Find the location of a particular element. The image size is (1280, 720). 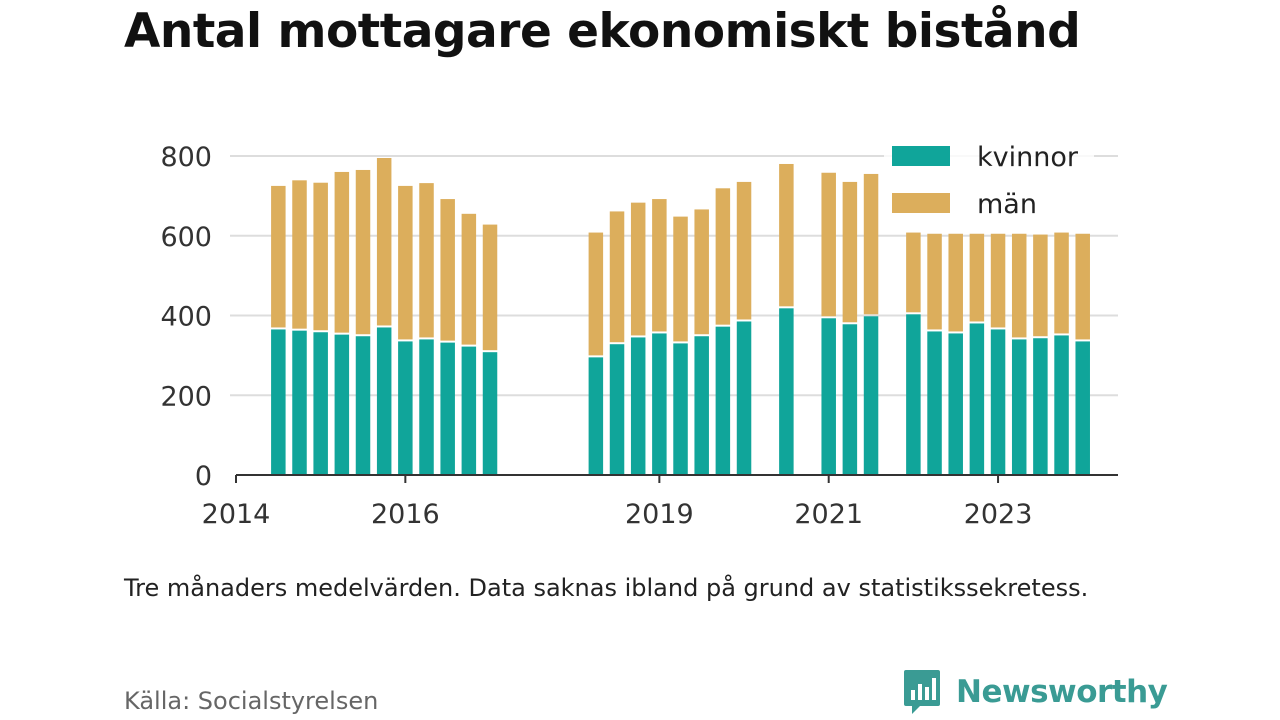

bar-chart-speech-bubble-icon is located at coordinates (922, 692).